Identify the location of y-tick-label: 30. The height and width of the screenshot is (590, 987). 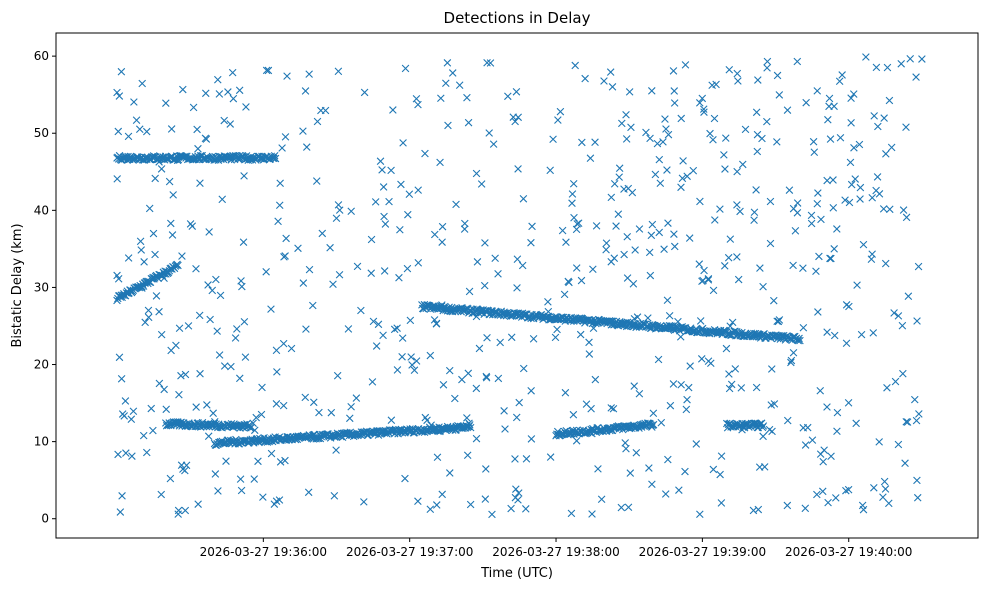
(41, 287).